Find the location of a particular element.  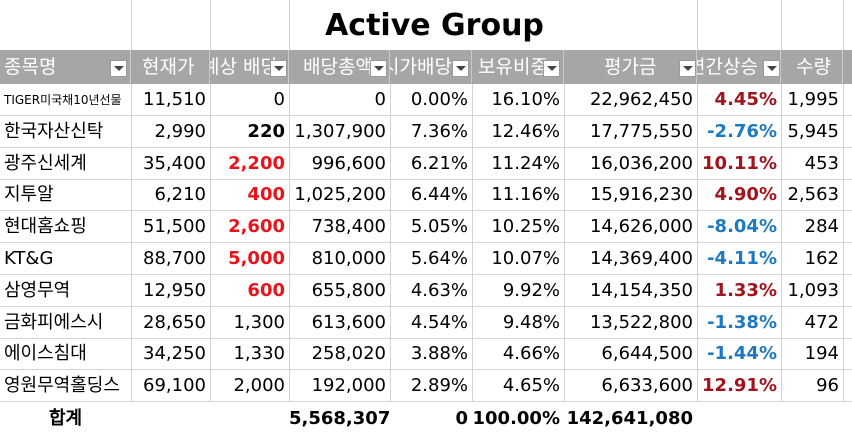

total-dividend-total: 5,568,307 is located at coordinates (339, 418).